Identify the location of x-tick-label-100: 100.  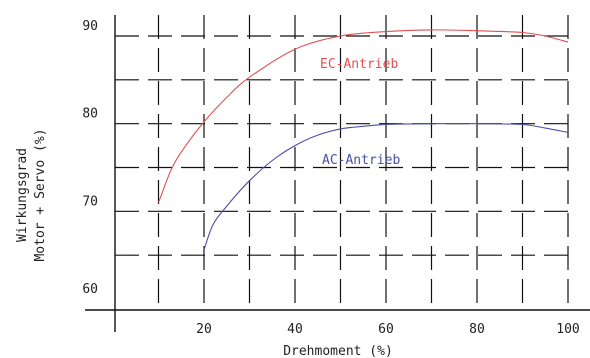
(567, 329).